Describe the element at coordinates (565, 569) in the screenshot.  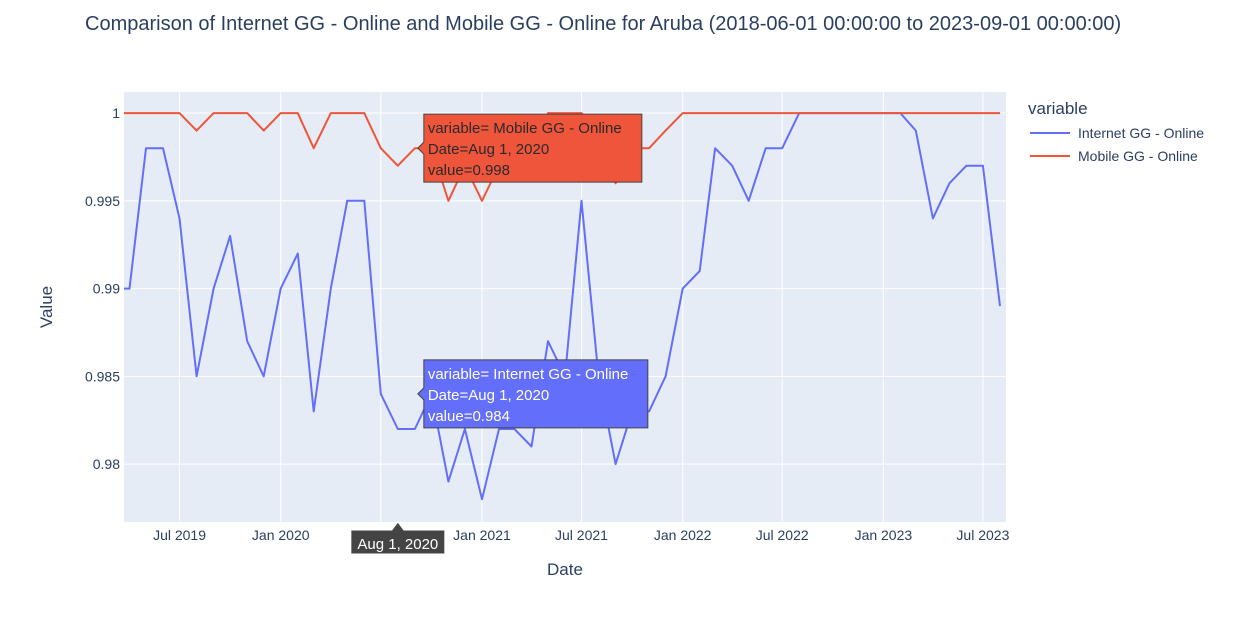
I see `x-axis-title: Date` at that location.